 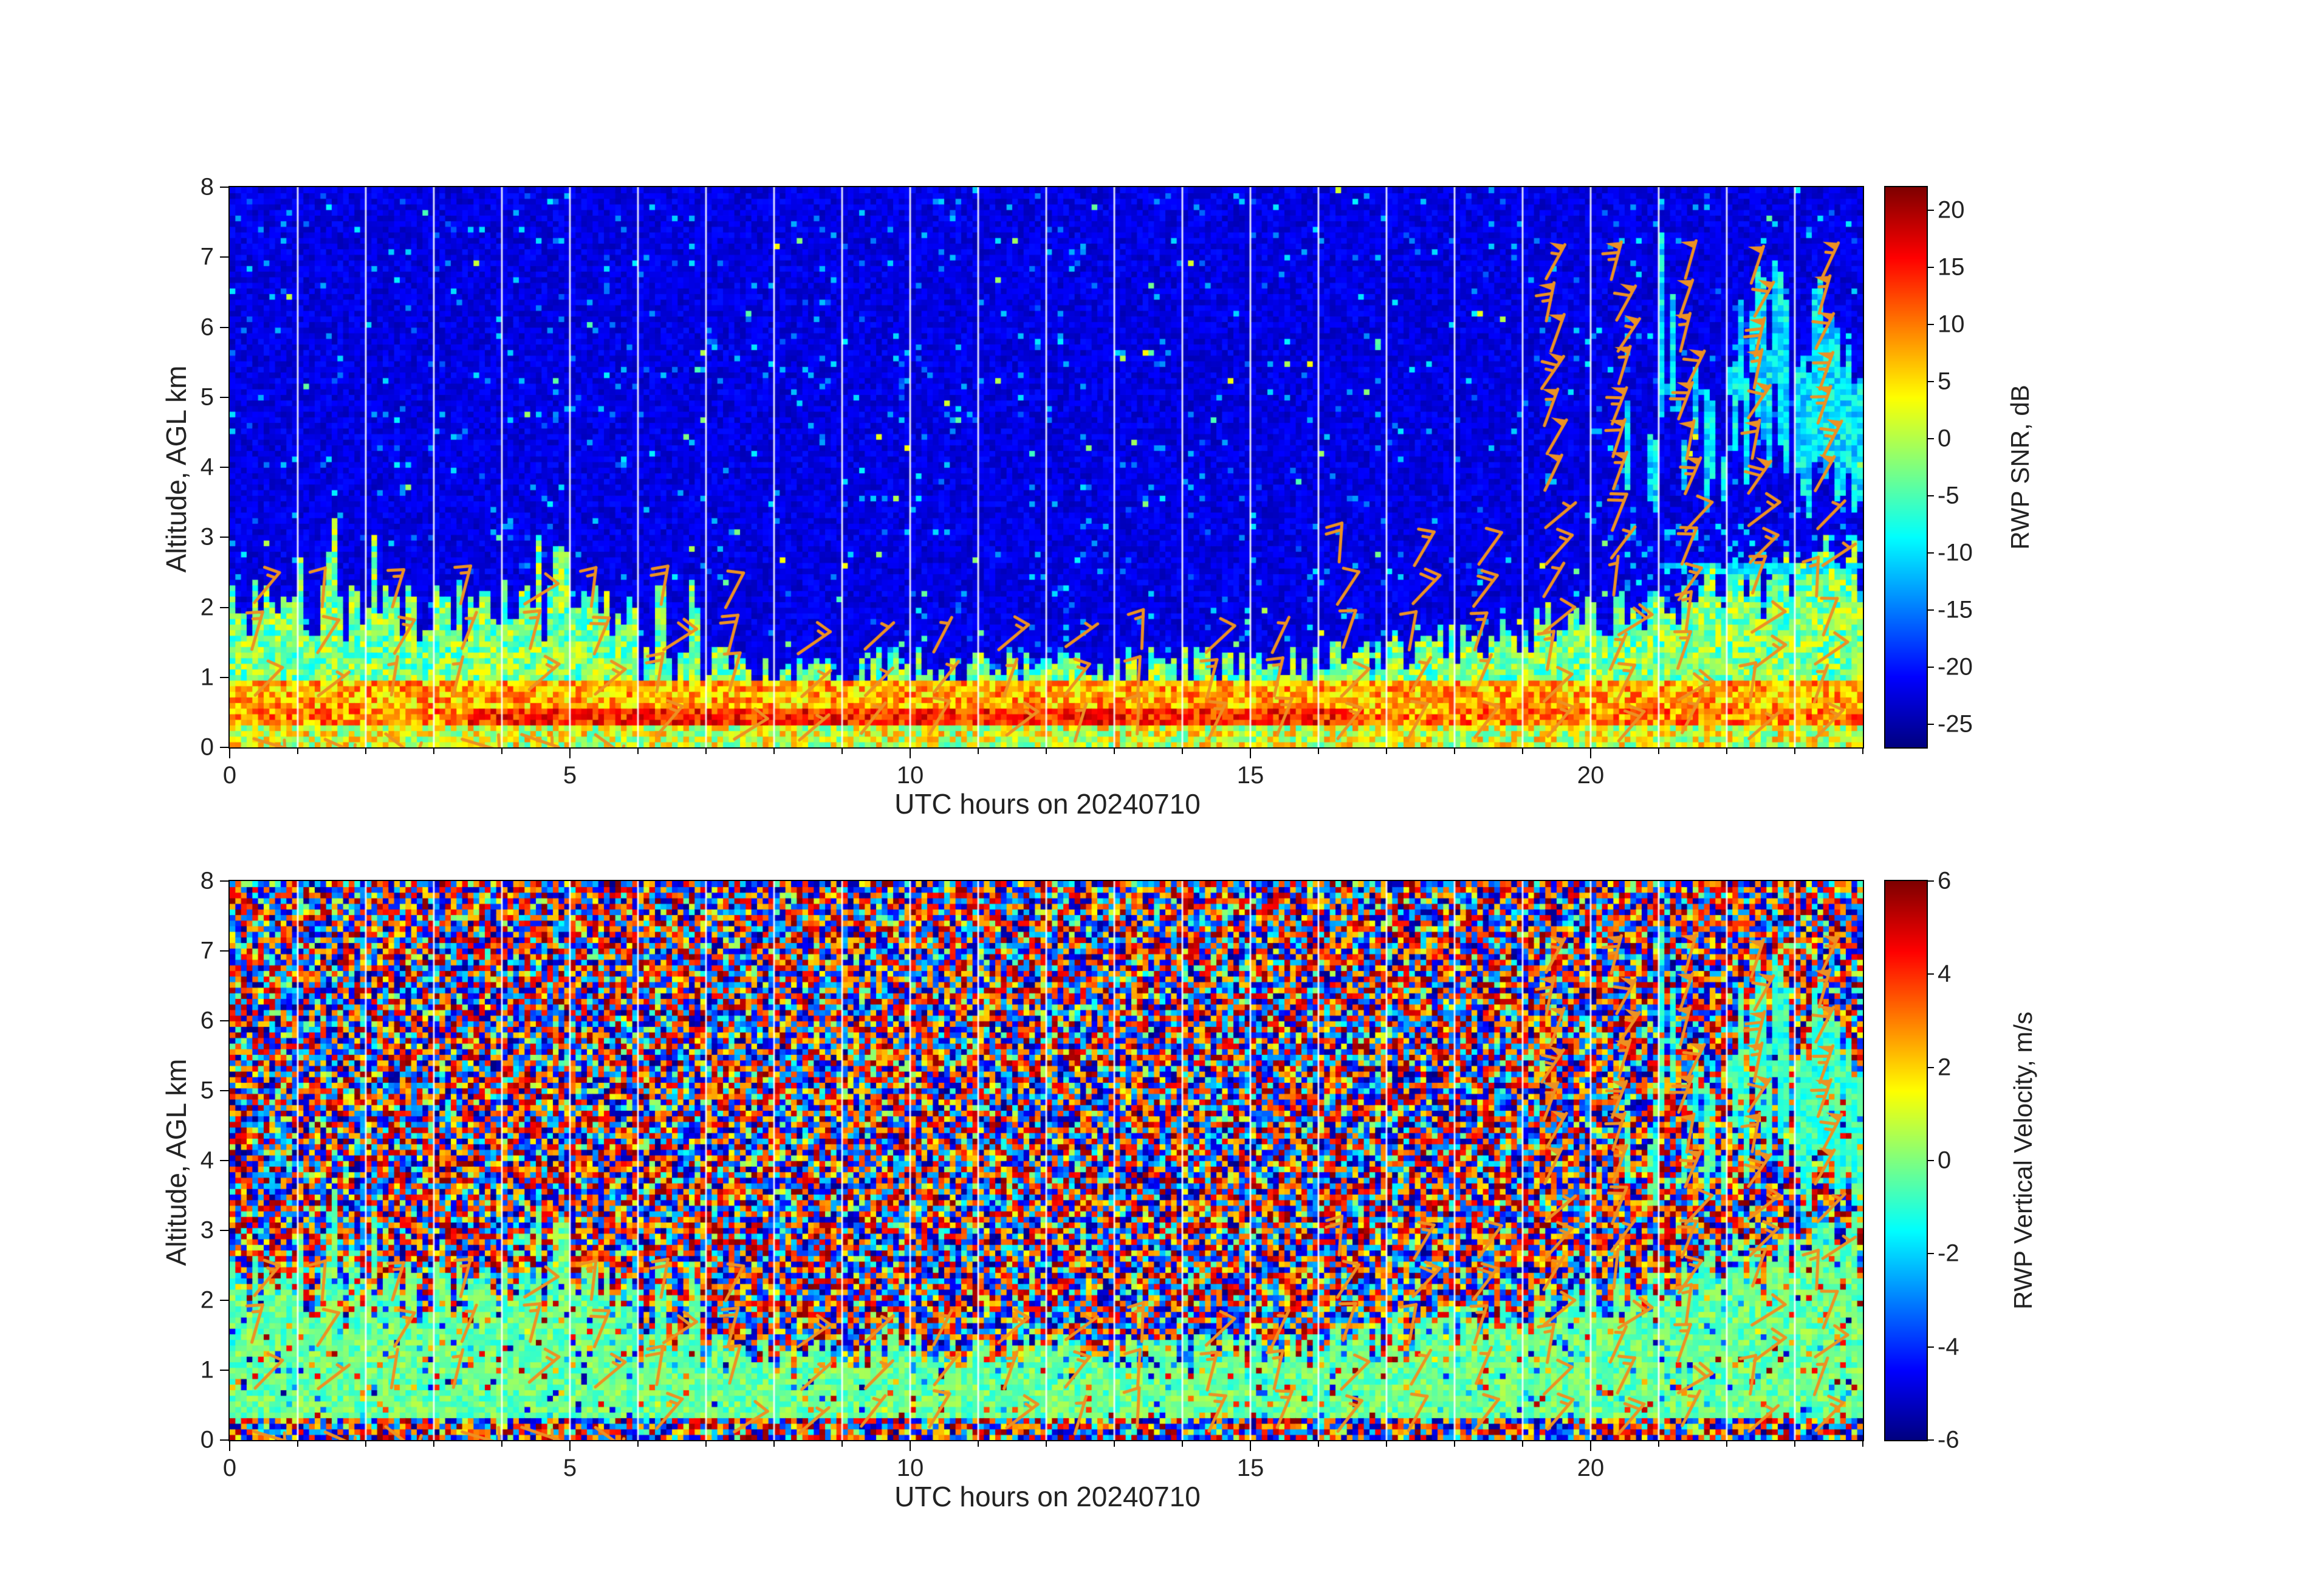 What do you see at coordinates (207, 950) in the screenshot?
I see `y-tick-label: 7` at bounding box center [207, 950].